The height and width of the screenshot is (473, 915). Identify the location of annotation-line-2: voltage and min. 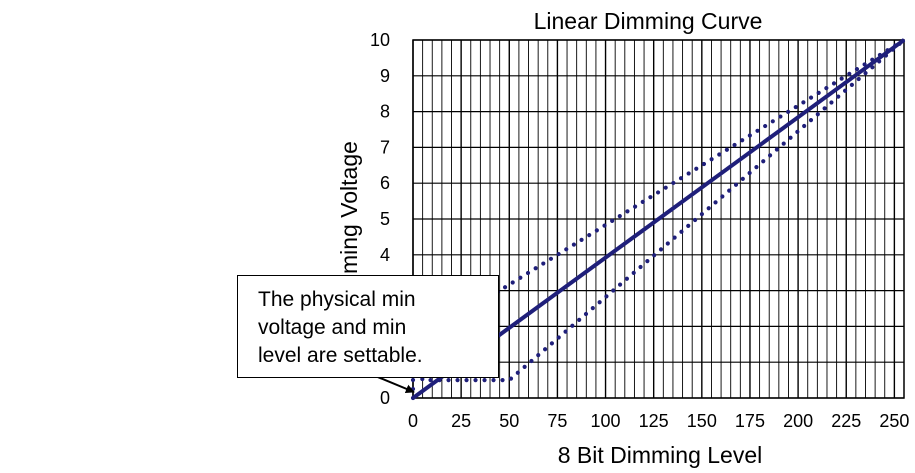
(332, 327).